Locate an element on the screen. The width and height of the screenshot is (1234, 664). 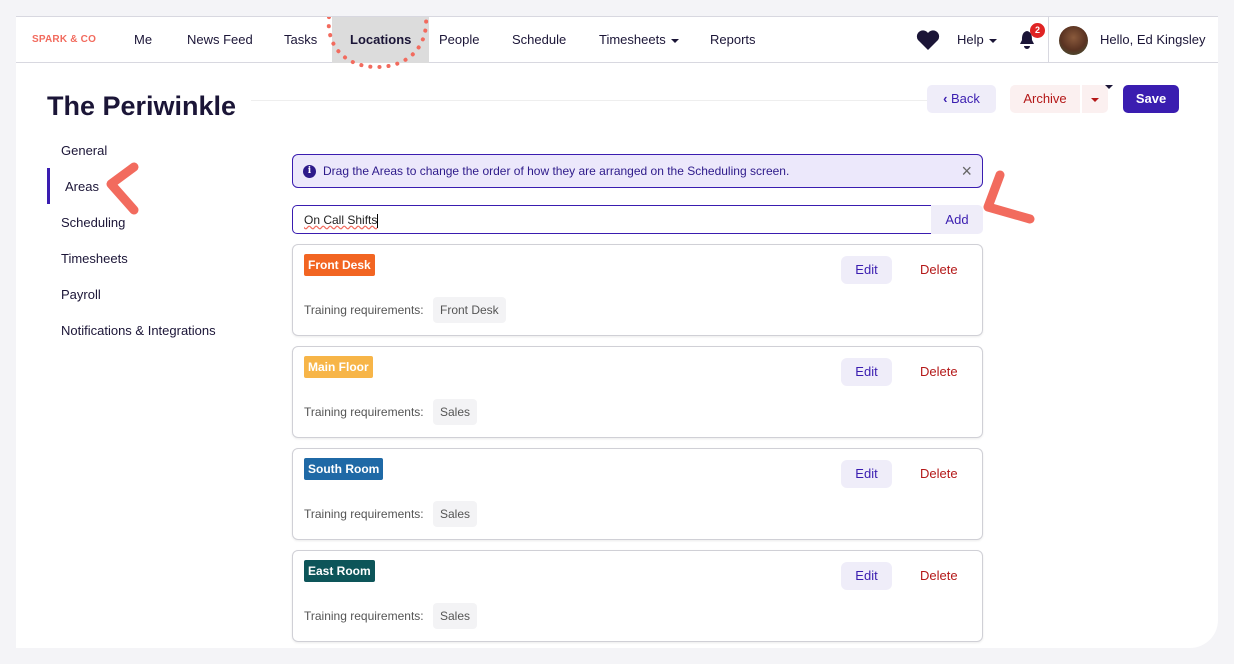
sidebar-item-notifications: Notifications & Integrations is located at coordinates (138, 330).